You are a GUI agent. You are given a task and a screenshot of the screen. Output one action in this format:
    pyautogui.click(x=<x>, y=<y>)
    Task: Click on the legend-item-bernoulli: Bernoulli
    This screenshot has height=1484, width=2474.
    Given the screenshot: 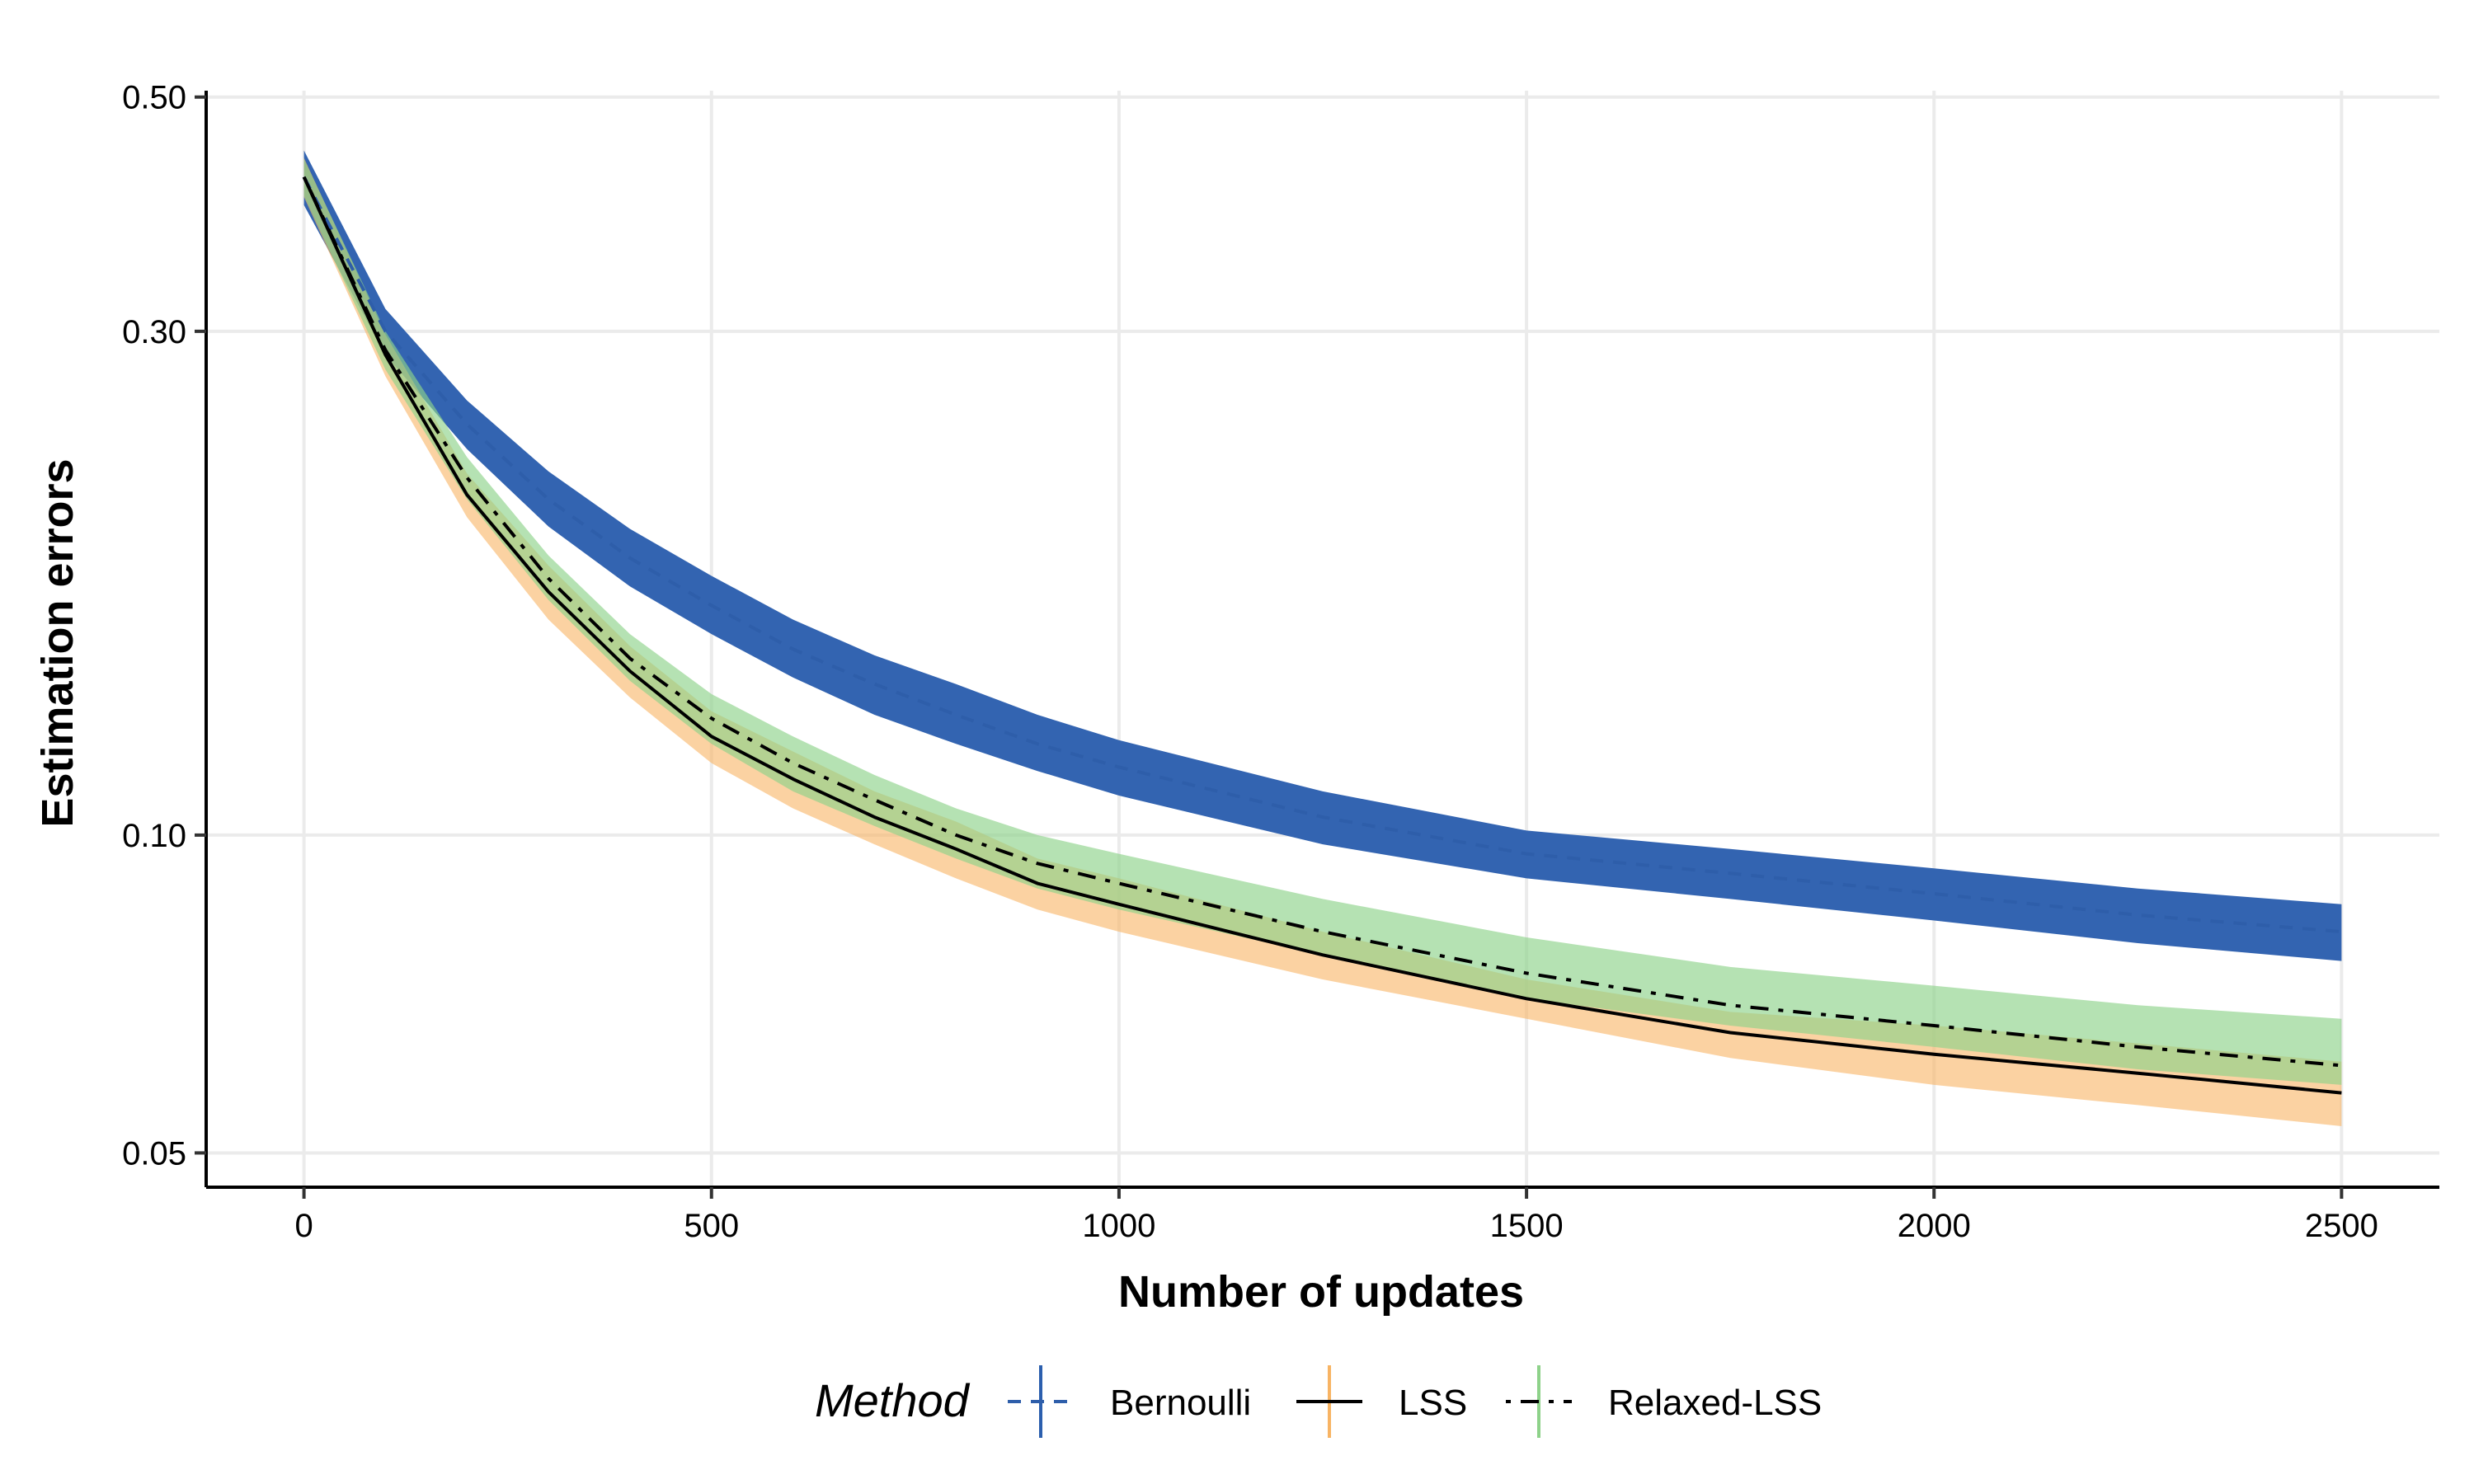 What is the action you would take?
    pyautogui.click(x=1129, y=1401)
    